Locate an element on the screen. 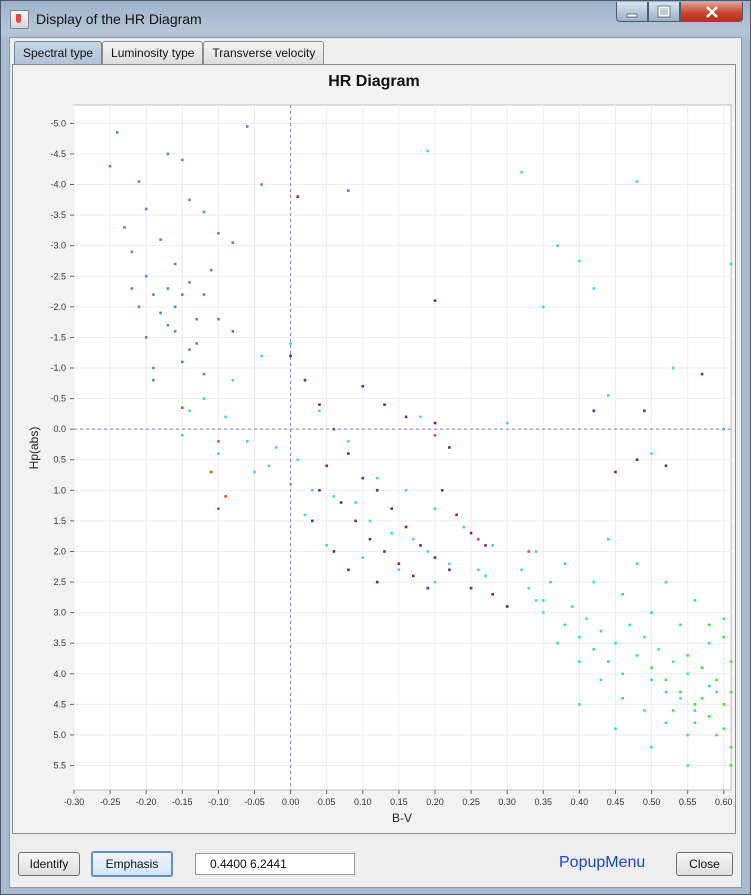 The height and width of the screenshot is (895, 751). popup-menu-label: PopupMenu is located at coordinates (602, 862).